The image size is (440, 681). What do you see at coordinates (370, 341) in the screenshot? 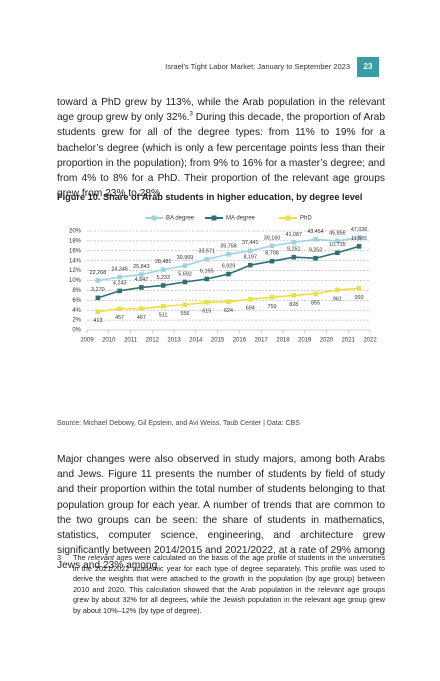
I see `x-tick-label: 2022` at bounding box center [370, 341].